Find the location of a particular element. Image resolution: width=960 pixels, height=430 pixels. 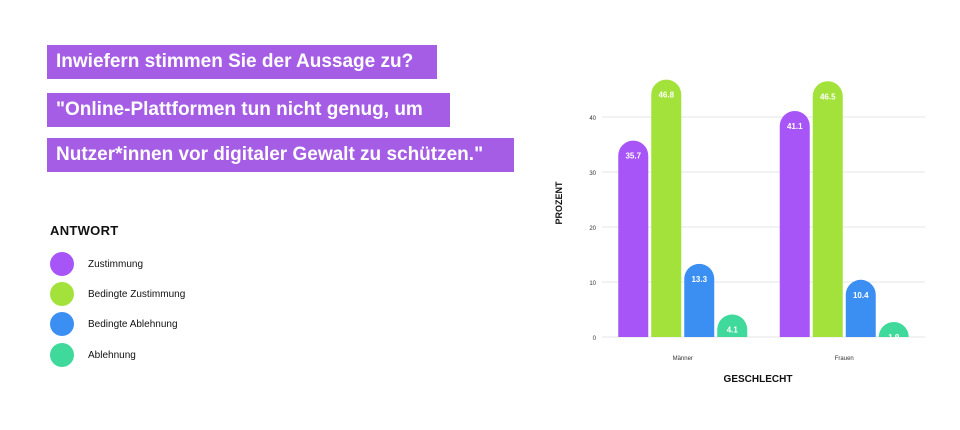

x-tick-label: Männer is located at coordinates (683, 359).